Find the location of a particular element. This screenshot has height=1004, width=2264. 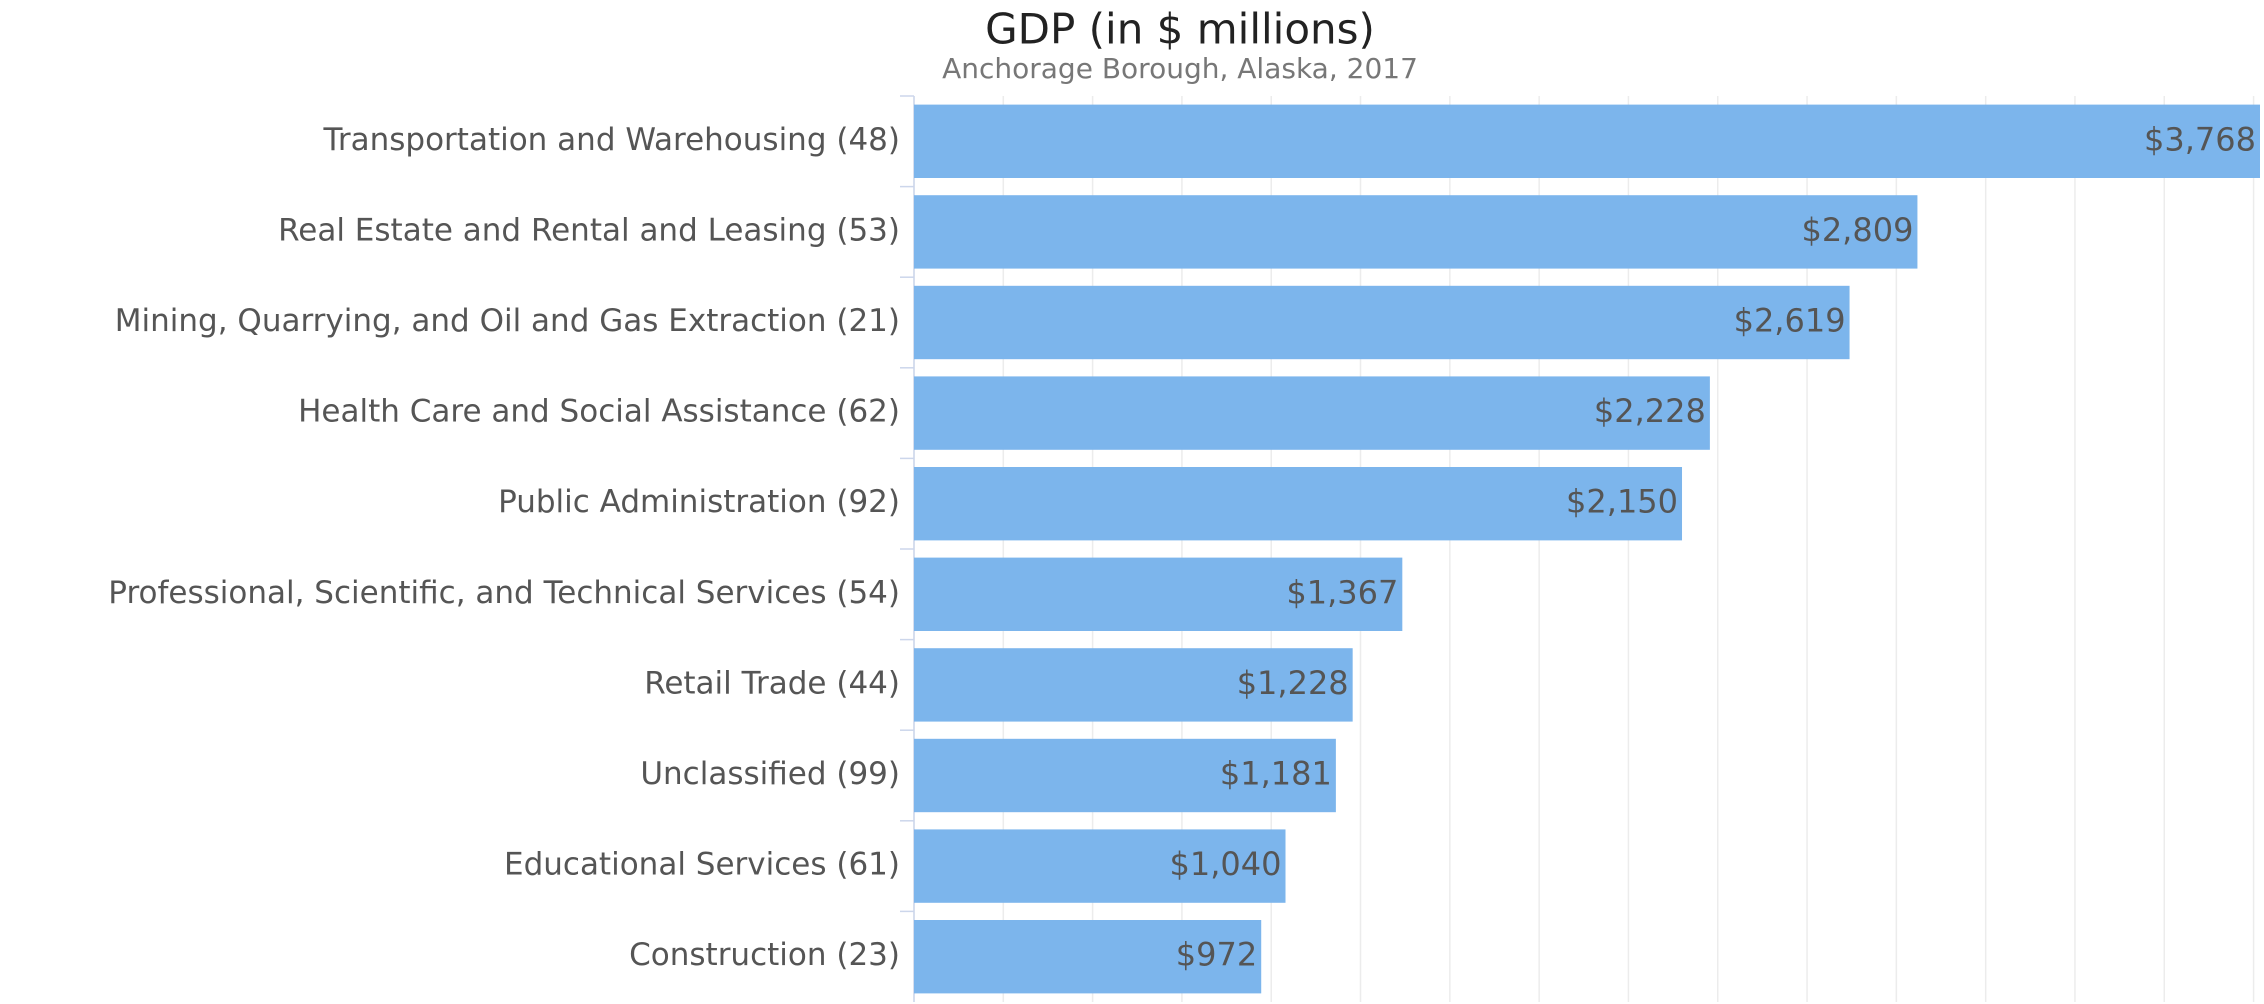

y-tick-label: Health Care and Social Assistance (62) is located at coordinates (599, 412).